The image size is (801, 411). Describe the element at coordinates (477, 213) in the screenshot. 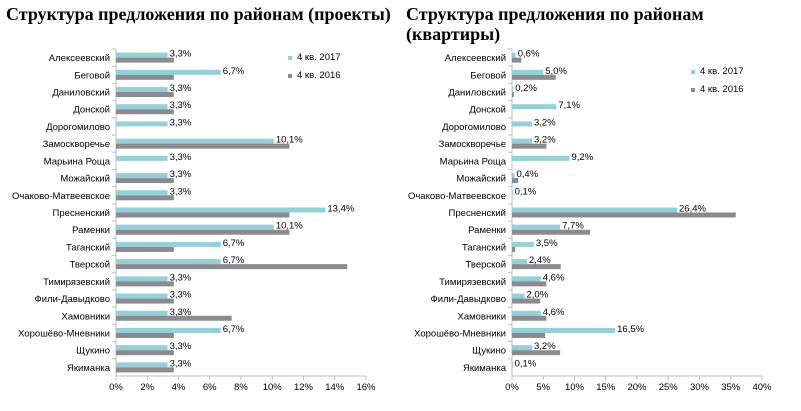

I see `category-label: Пресненский` at that location.